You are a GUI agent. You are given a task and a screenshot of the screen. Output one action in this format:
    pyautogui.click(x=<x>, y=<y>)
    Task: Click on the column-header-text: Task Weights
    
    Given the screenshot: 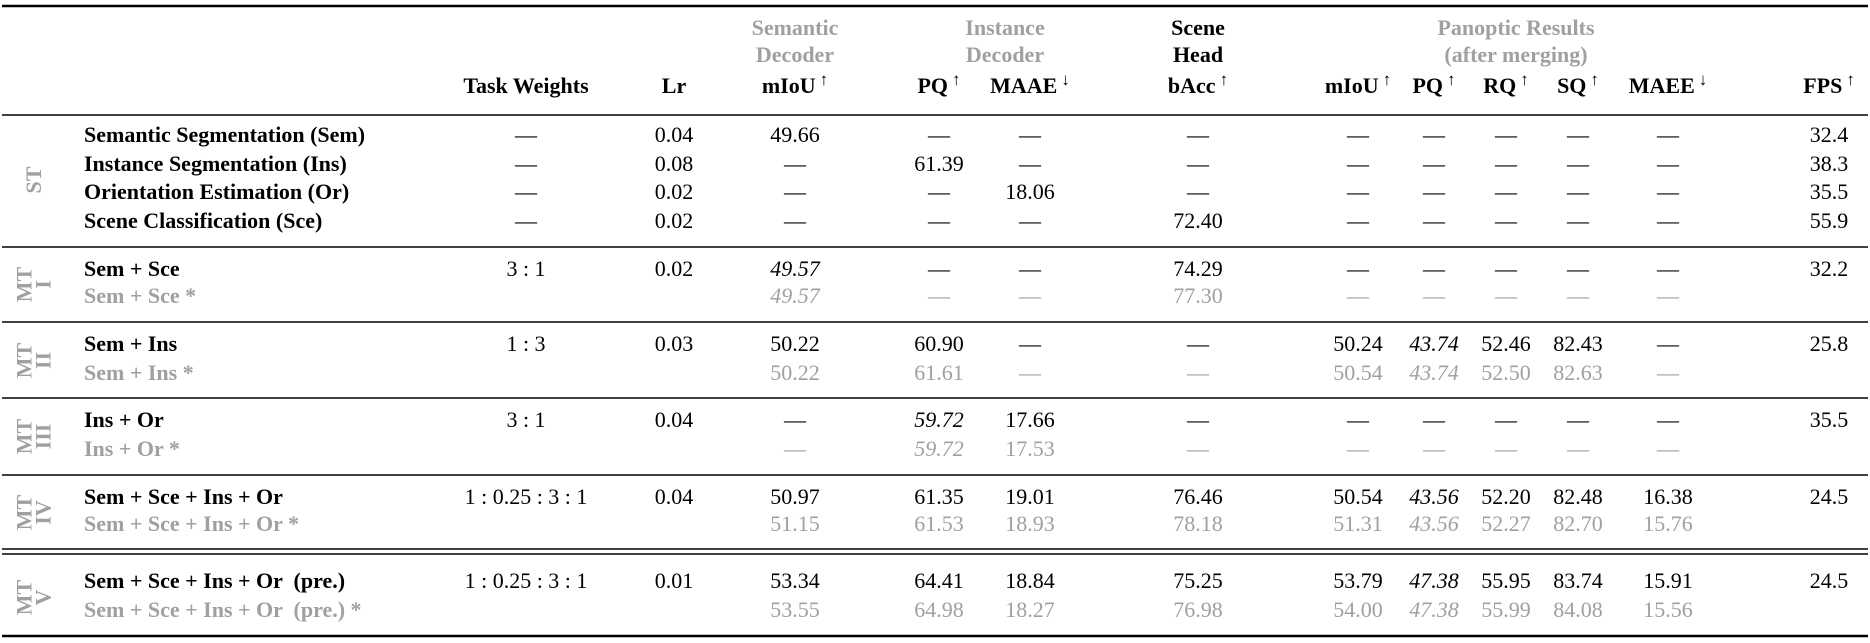 What is the action you would take?
    pyautogui.click(x=526, y=85)
    